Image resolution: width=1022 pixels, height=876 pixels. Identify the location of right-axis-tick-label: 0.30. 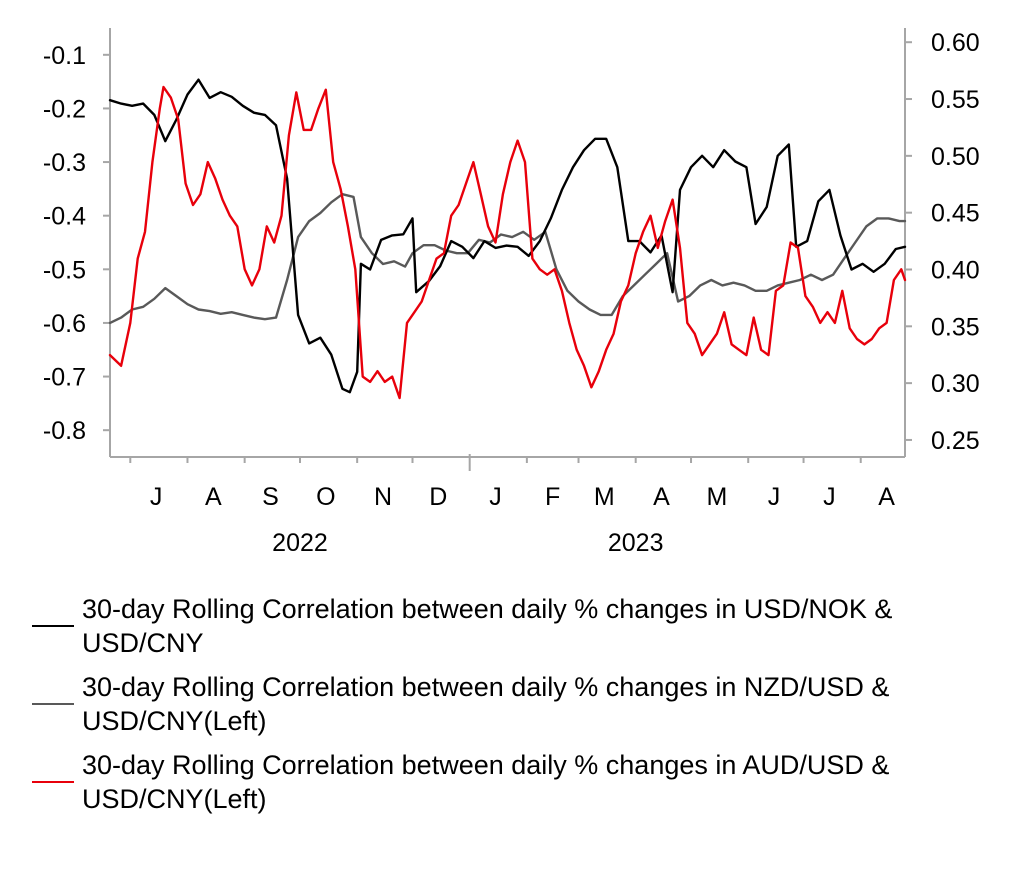
(955, 384).